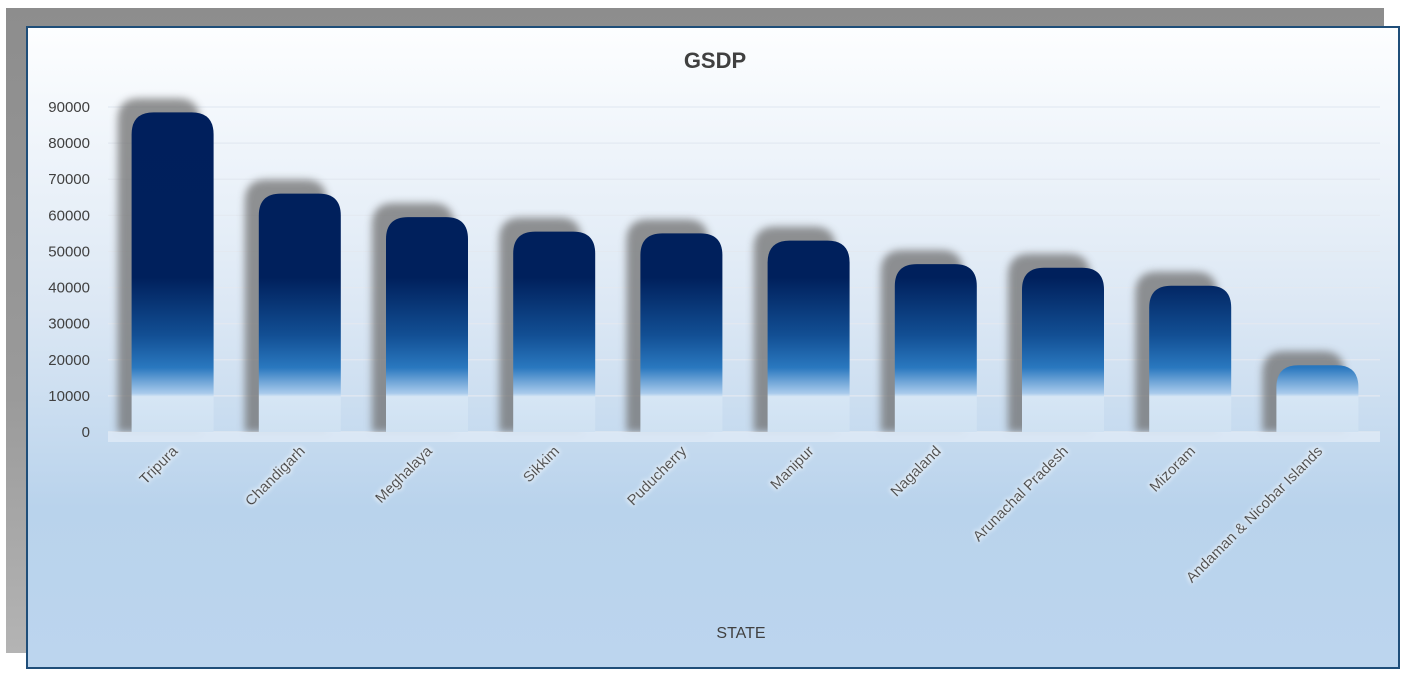  Describe the element at coordinates (86, 432) in the screenshot. I see `y-tick-label: 0` at that location.